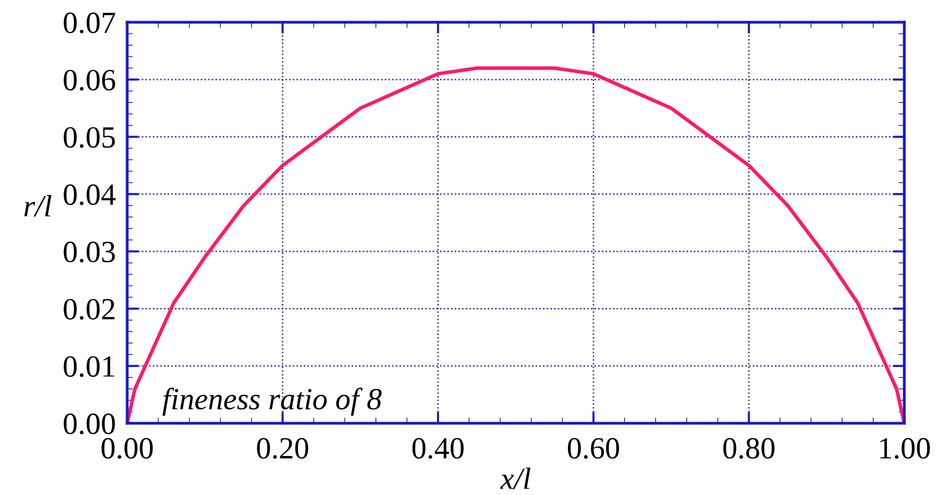 This screenshot has height=495, width=942. Describe the element at coordinates (748, 448) in the screenshot. I see `x-tick-label: 0.80` at that location.